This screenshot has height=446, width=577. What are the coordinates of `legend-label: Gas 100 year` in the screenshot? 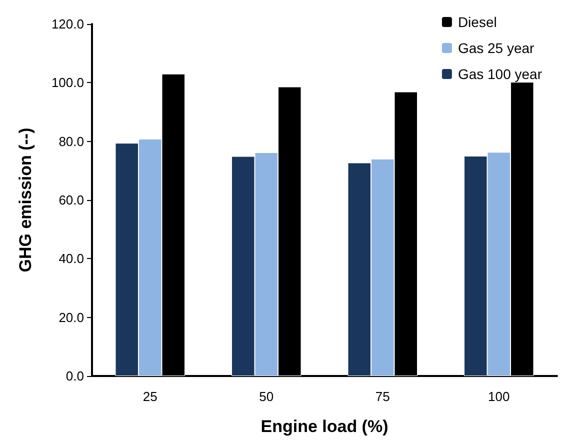 It's located at (500, 74).